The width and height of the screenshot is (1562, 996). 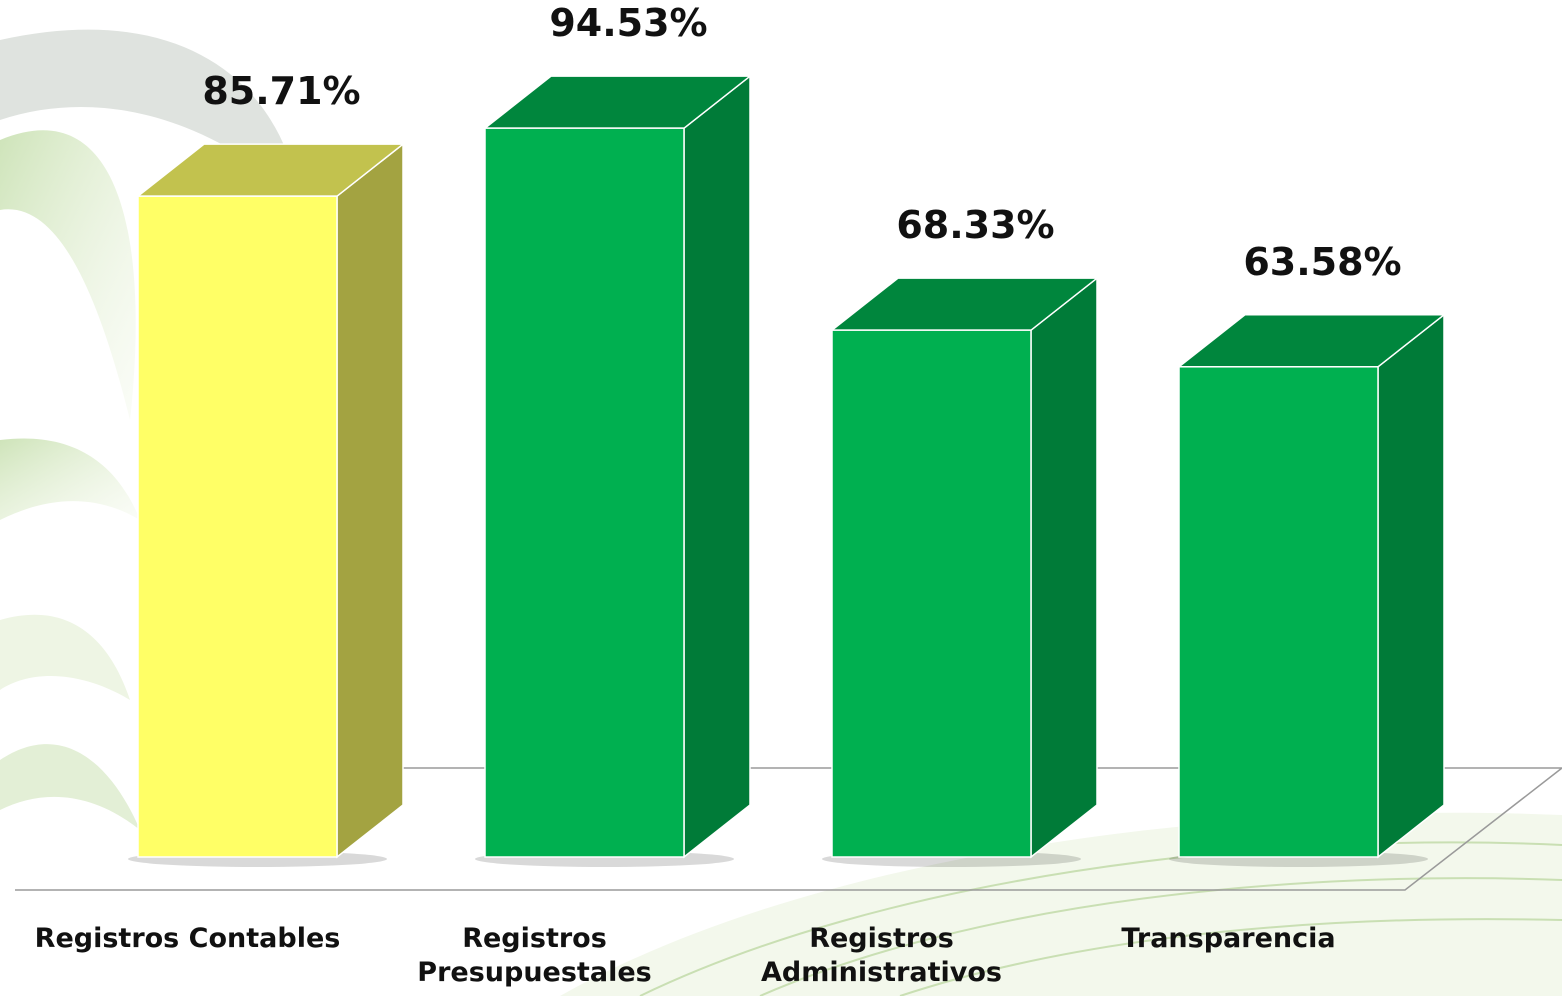 What do you see at coordinates (1228, 938) in the screenshot?
I see `category-label: Transparencia` at bounding box center [1228, 938].